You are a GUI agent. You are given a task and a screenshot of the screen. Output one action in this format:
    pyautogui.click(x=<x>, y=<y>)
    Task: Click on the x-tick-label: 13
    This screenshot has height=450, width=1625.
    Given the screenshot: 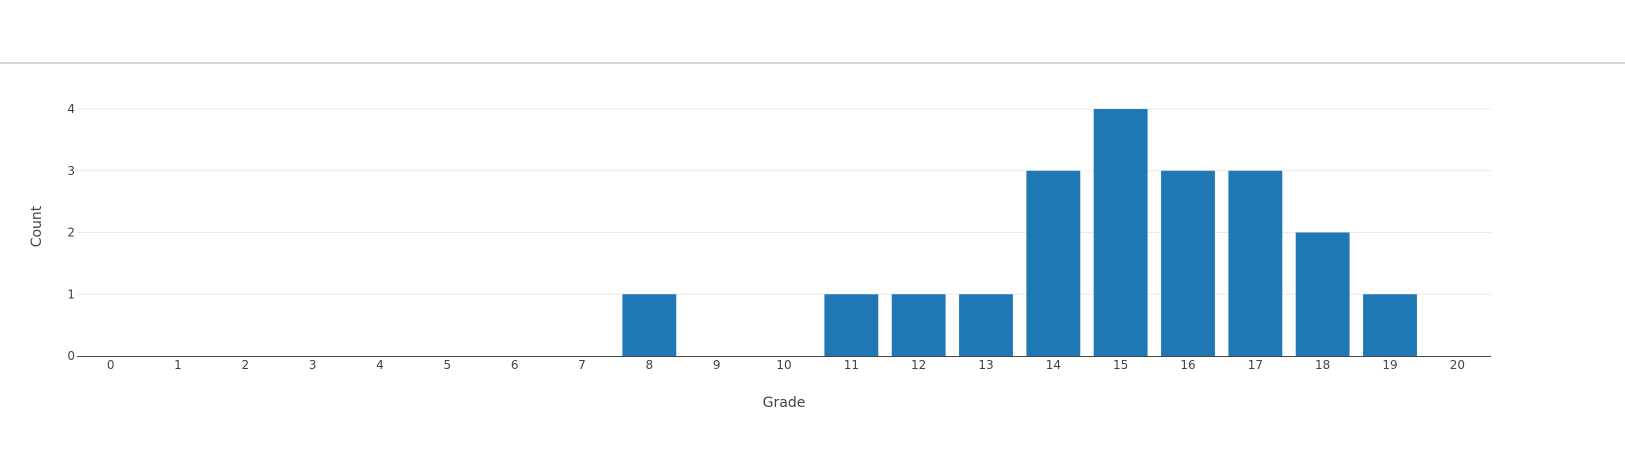 What is the action you would take?
    pyautogui.click(x=985, y=365)
    